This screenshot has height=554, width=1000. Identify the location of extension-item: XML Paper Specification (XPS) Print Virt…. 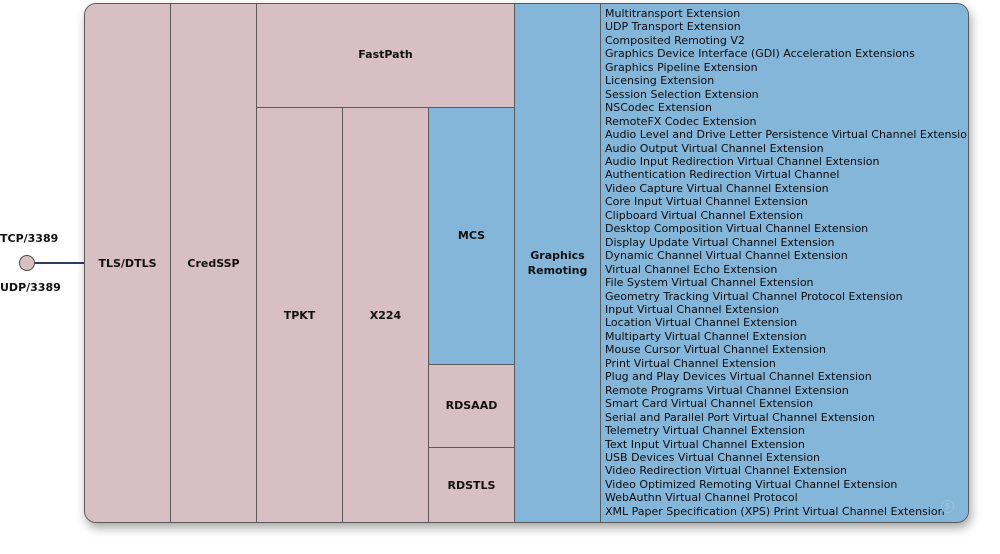
(775, 511).